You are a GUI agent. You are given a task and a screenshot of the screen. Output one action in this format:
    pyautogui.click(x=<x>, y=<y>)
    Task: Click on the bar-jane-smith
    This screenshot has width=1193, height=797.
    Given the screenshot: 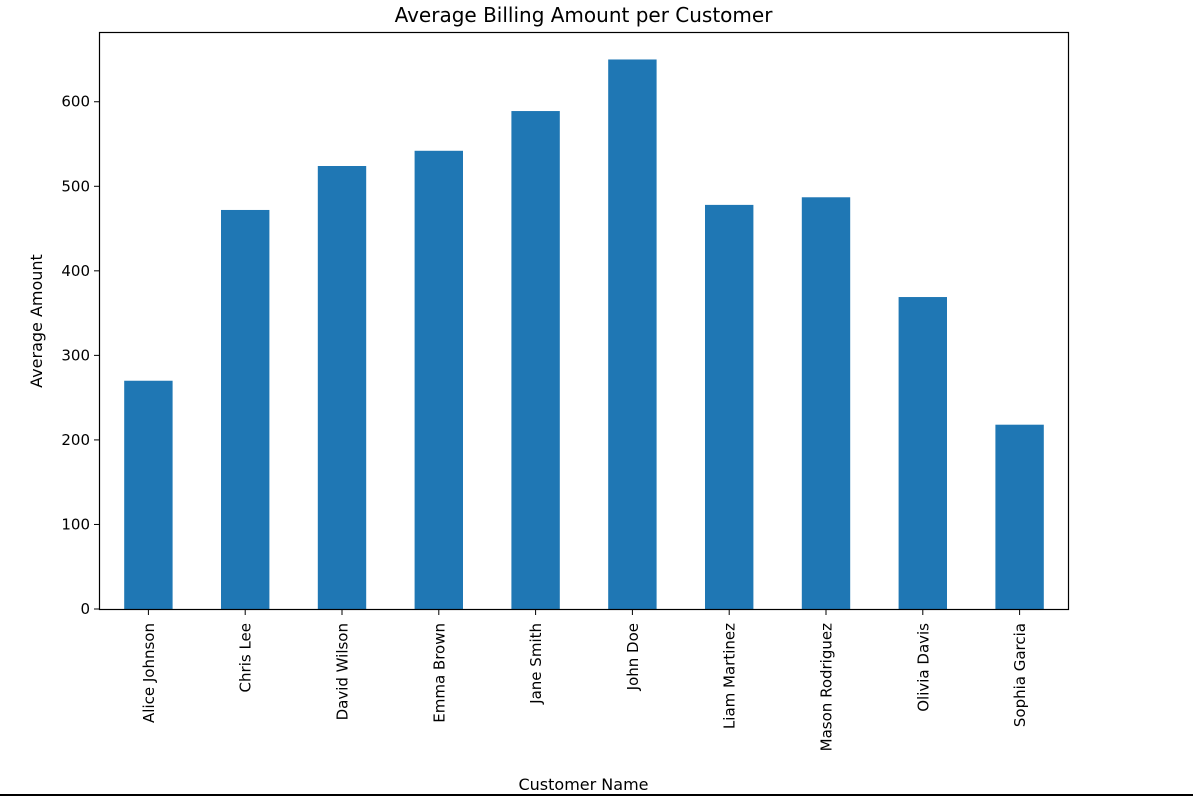 What is the action you would take?
    pyautogui.click(x=535, y=360)
    